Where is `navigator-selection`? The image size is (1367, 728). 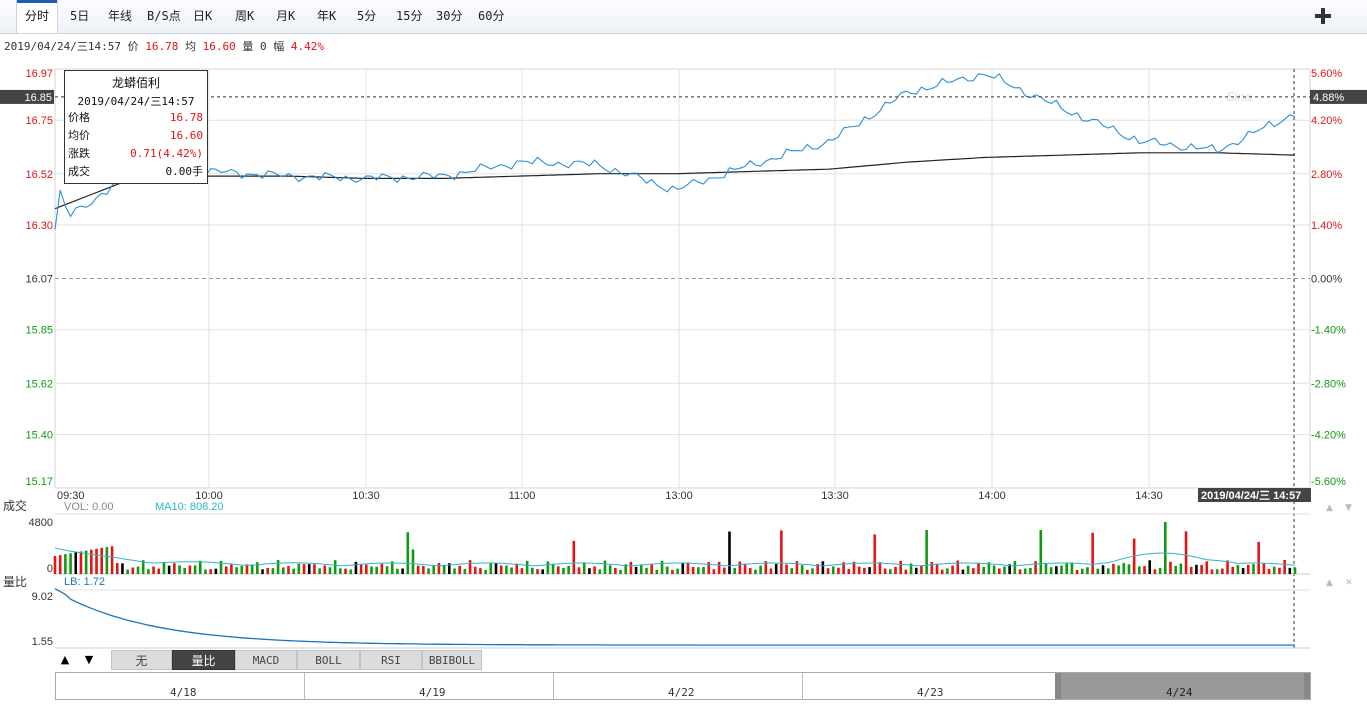 navigator-selection is located at coordinates (1182, 686).